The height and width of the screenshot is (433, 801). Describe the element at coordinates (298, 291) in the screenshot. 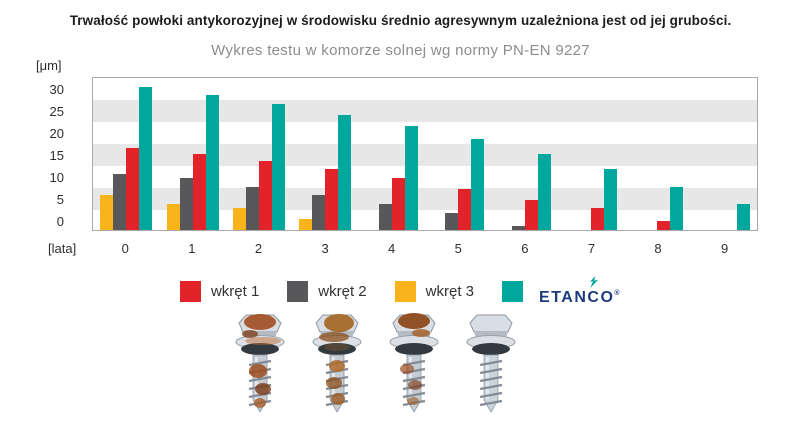

I see `legend-swatch-gray` at that location.